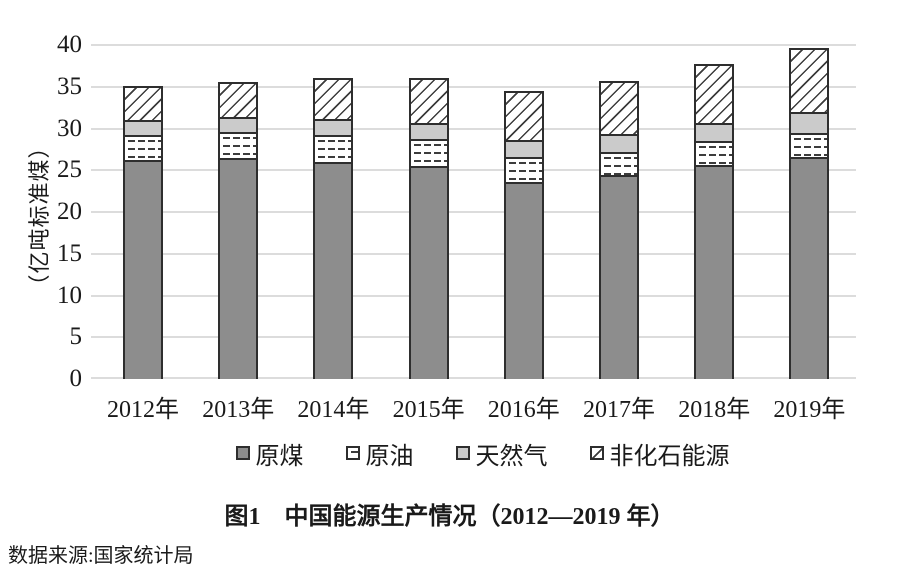  What do you see at coordinates (143, 410) in the screenshot?
I see `x-tick-label-2012年: 2012年` at bounding box center [143, 410].